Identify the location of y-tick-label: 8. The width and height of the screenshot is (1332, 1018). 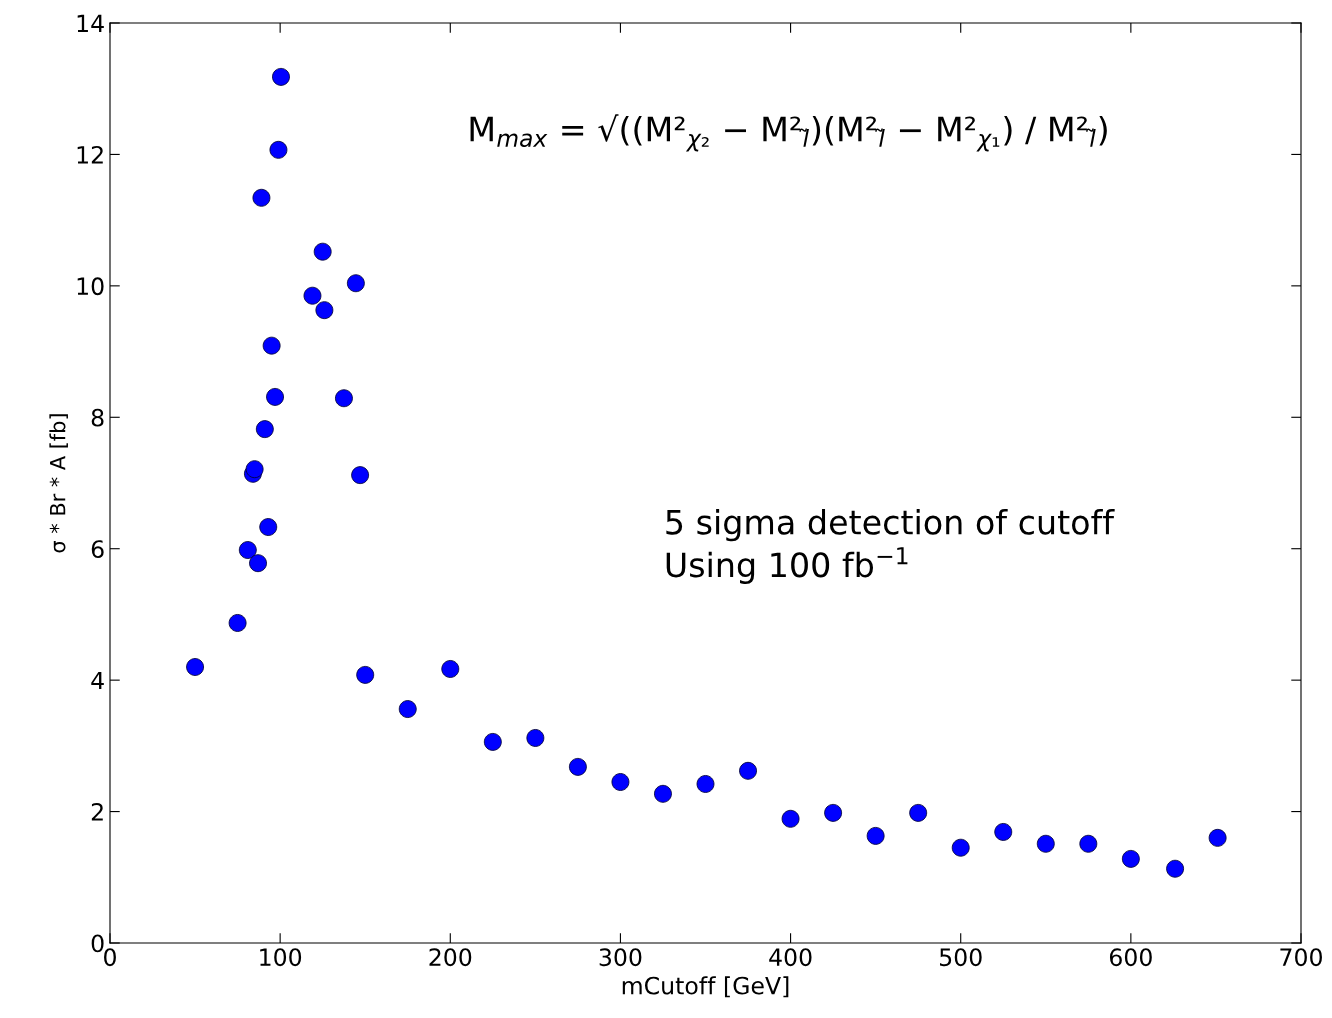
(97, 417).